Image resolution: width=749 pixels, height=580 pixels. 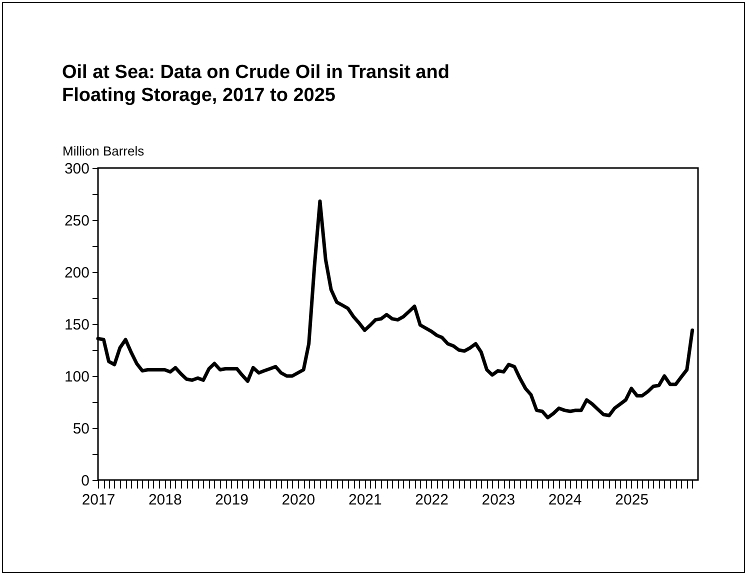 What do you see at coordinates (431, 500) in the screenshot?
I see `x-tick-label: 2022` at bounding box center [431, 500].